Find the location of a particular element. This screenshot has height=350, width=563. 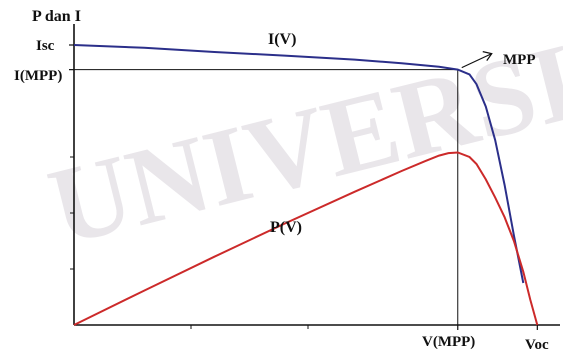

mpp-arrow is located at coordinates (477, 60).